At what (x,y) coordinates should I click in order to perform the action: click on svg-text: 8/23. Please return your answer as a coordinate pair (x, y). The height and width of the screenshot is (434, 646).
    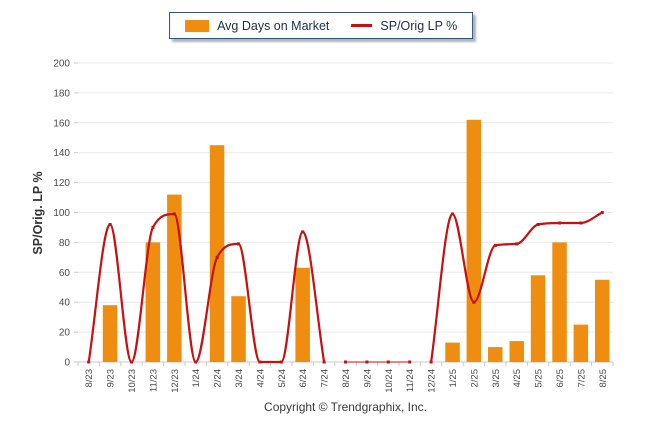
    Looking at the image, I should click on (89, 378).